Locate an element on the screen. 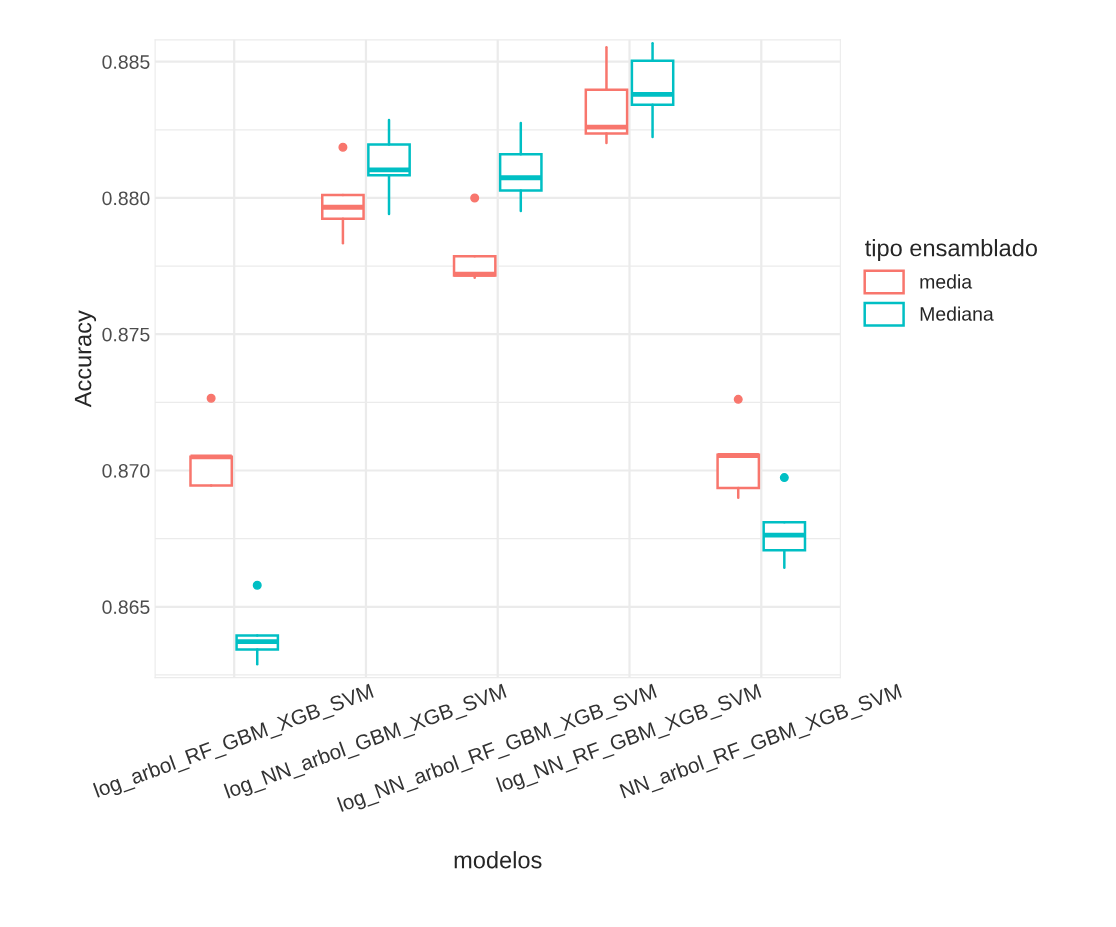  x-axis-title: modelos is located at coordinates (498, 860).